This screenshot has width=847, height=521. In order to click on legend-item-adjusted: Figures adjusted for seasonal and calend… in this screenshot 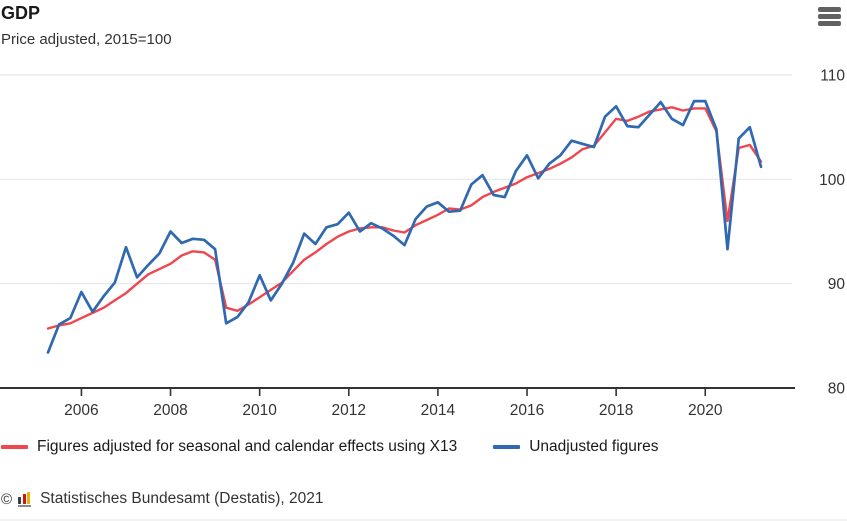, I will do `click(229, 447)`.